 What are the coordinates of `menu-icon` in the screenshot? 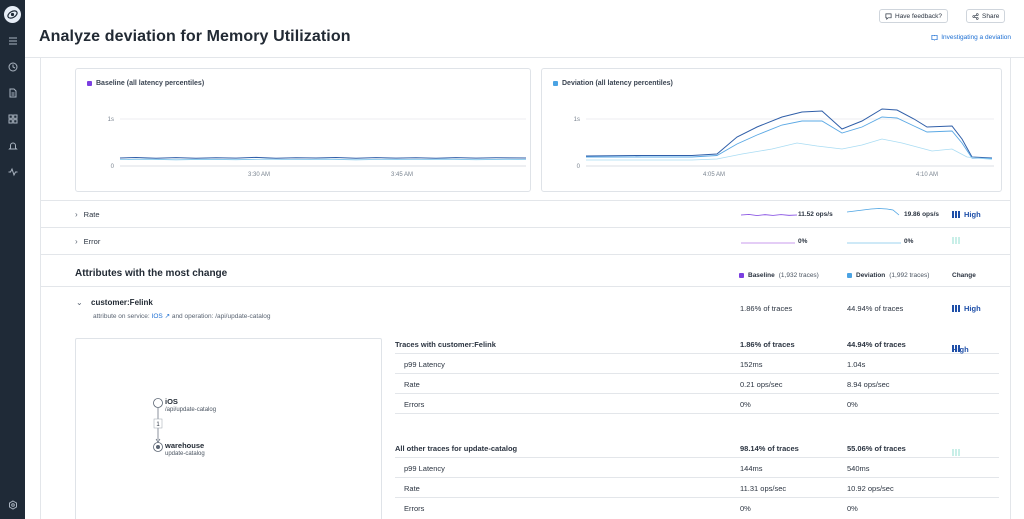 It's located at (12, 40).